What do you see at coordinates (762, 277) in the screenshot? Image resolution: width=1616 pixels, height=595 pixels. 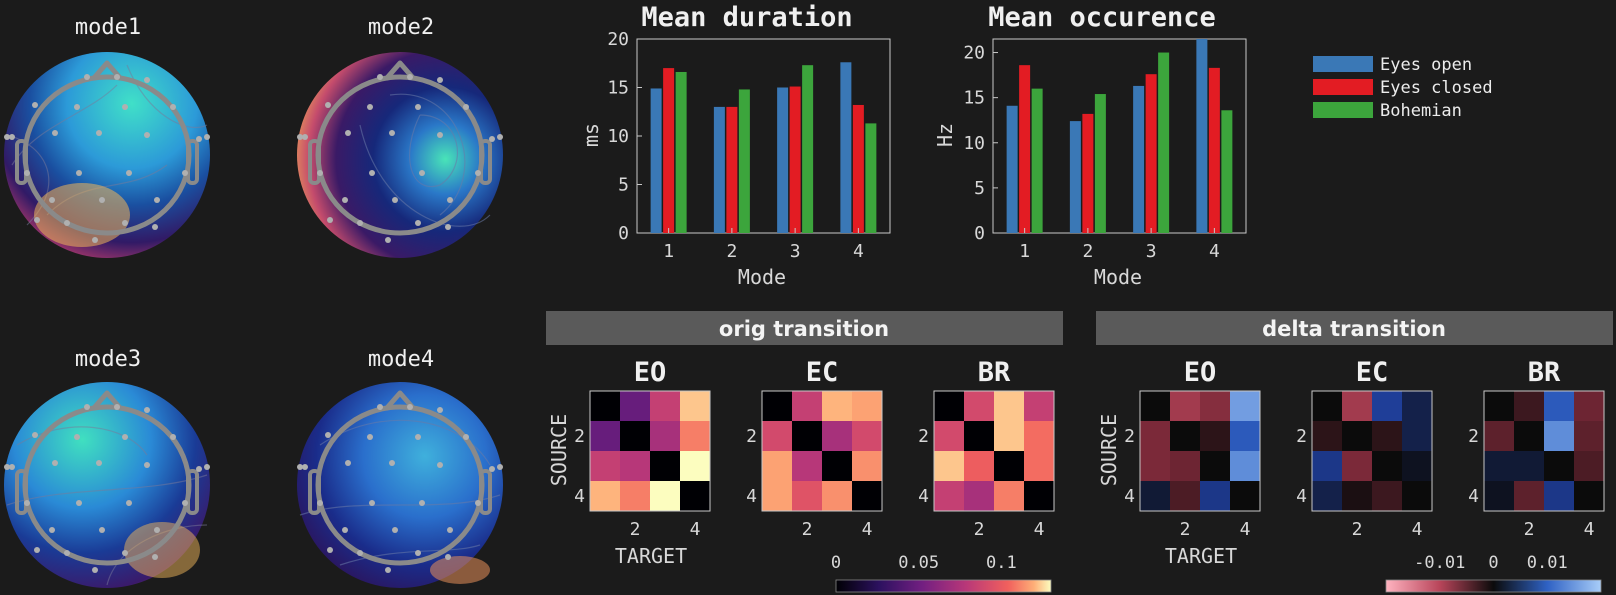 I see `x-axis-label: Mode` at bounding box center [762, 277].